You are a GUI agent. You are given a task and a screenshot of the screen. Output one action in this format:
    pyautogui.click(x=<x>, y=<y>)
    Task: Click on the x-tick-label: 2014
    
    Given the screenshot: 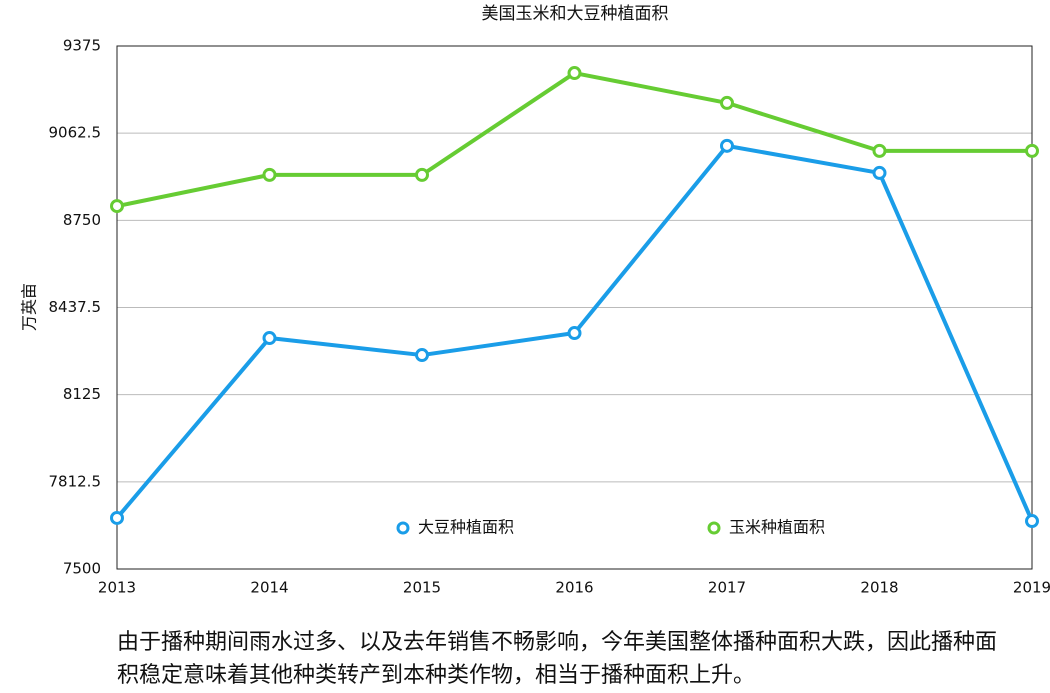 What is the action you would take?
    pyautogui.click(x=269, y=588)
    